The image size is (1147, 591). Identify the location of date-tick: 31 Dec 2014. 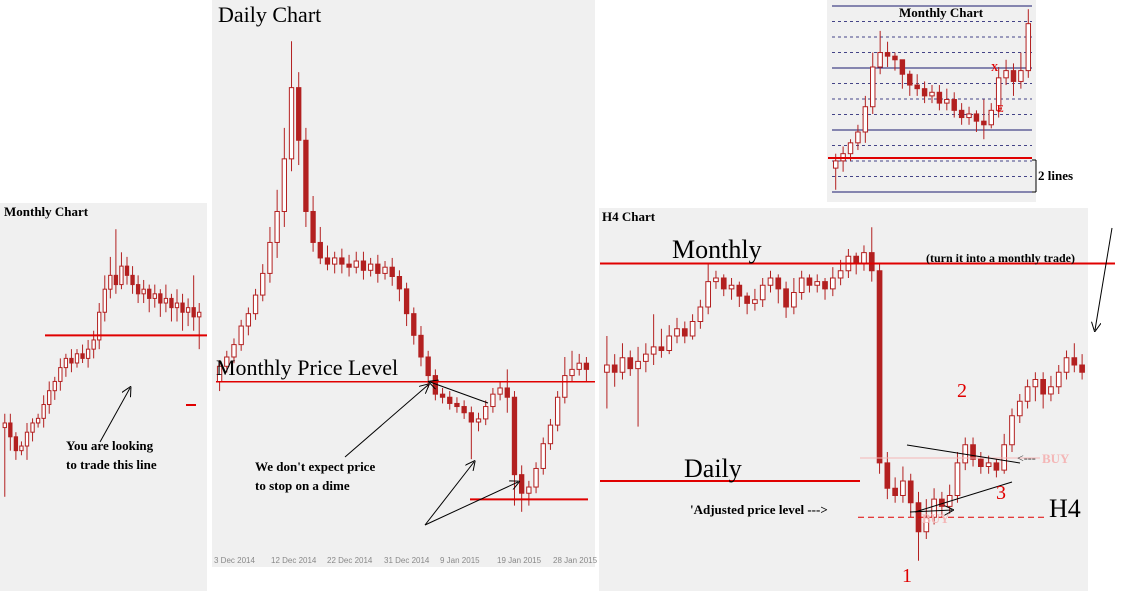
(407, 560).